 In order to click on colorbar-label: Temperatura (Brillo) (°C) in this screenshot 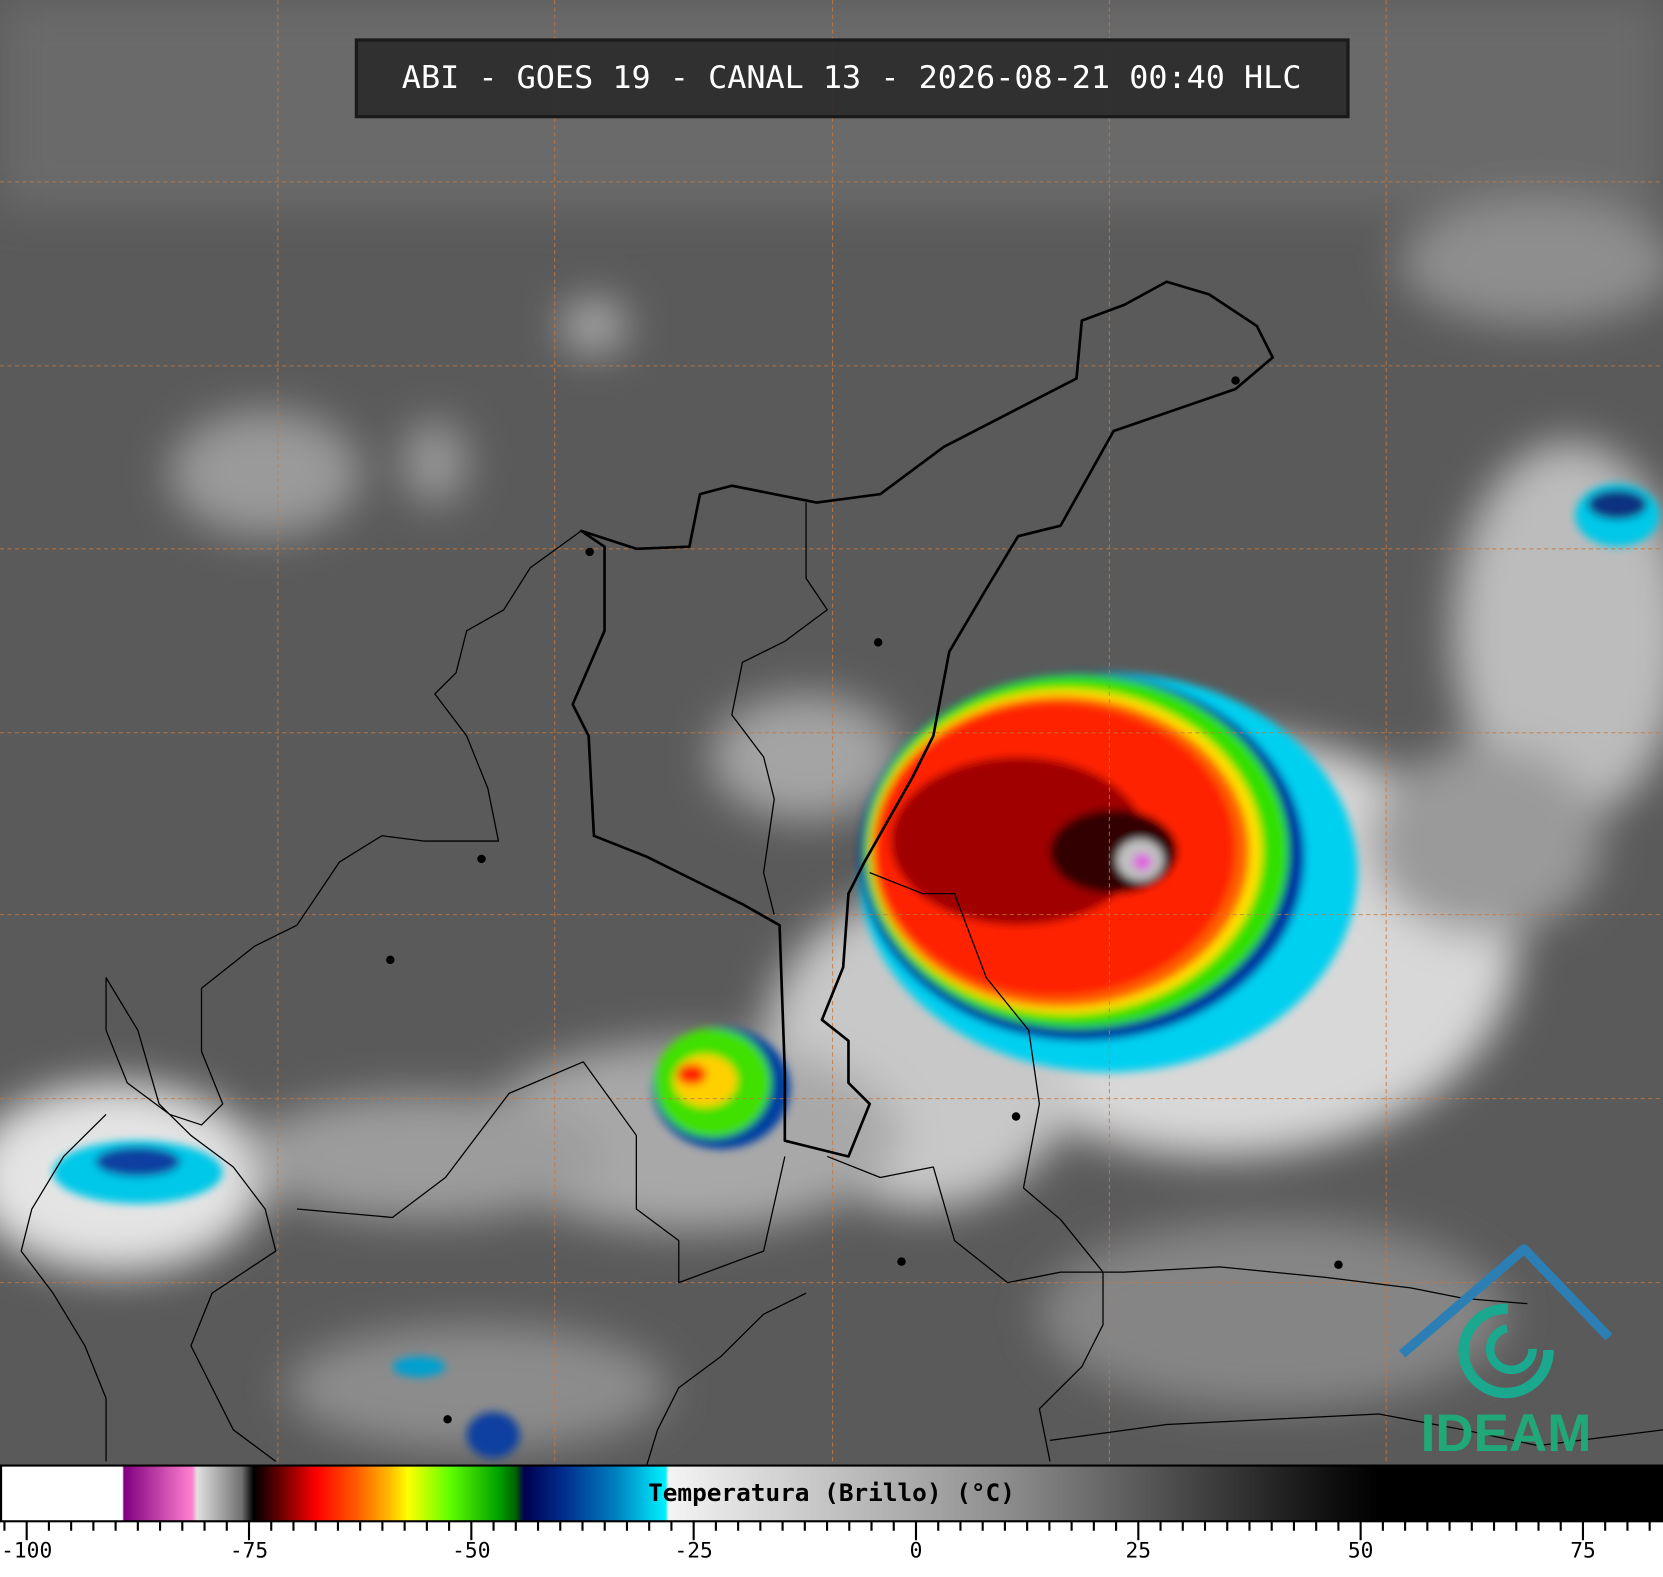, I will do `click(831, 1492)`.